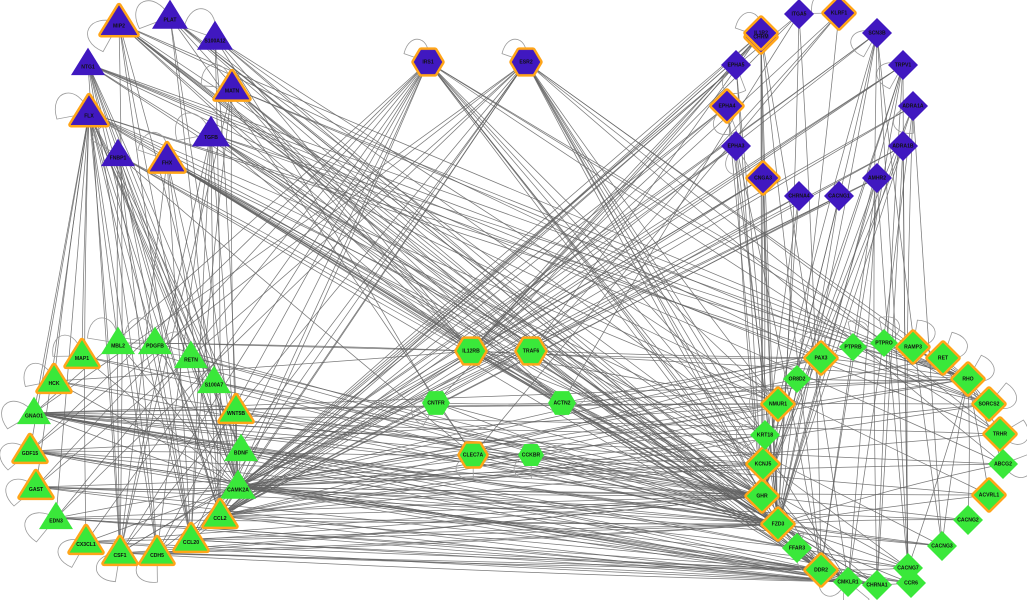 This screenshot has height=600, width=1027. Describe the element at coordinates (236, 408) in the screenshot. I see `node-wnt5b` at that location.